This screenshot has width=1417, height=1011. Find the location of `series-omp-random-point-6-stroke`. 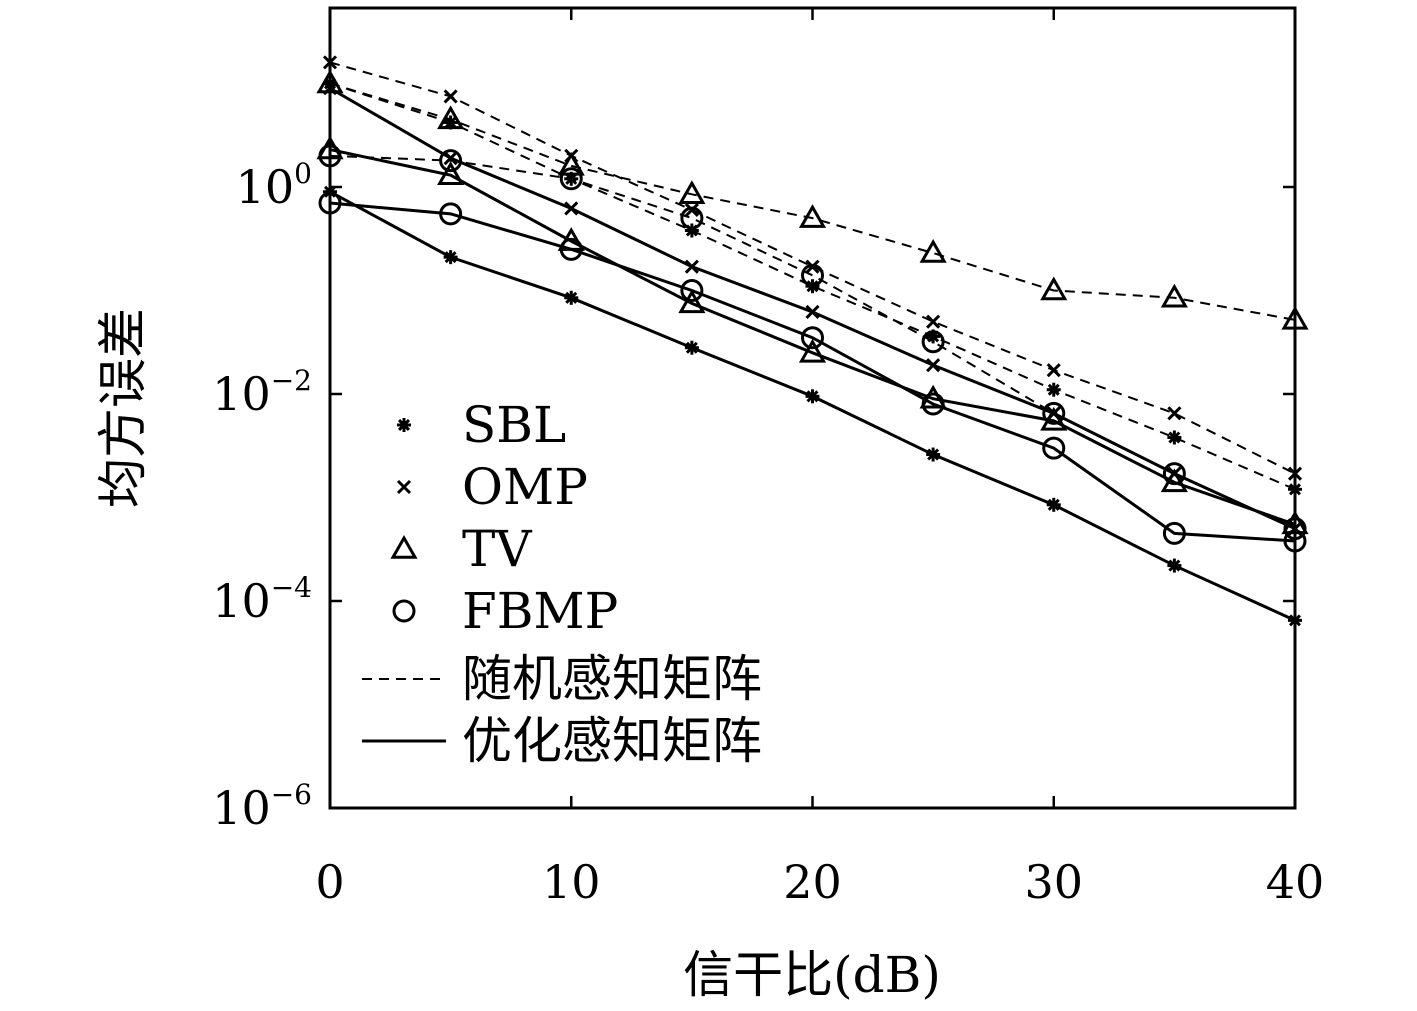

series-omp-random-point-6-stroke is located at coordinates (1053, 370).